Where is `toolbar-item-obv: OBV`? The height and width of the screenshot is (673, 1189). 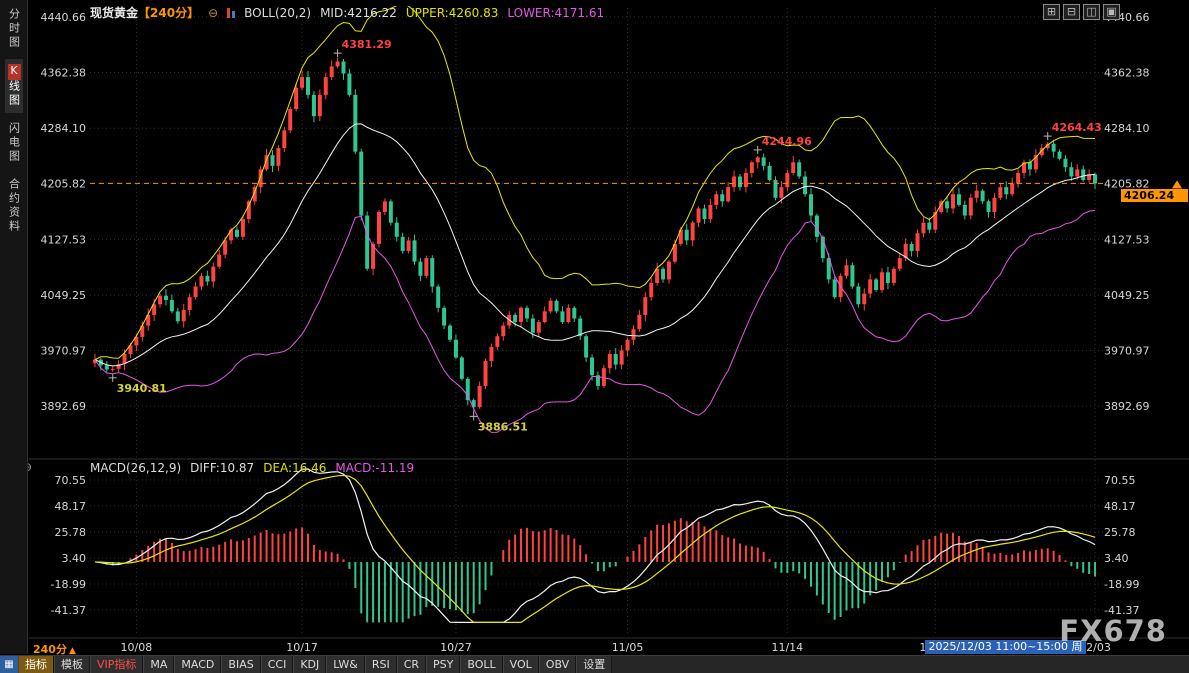 toolbar-item-obv: OBV is located at coordinates (557, 664).